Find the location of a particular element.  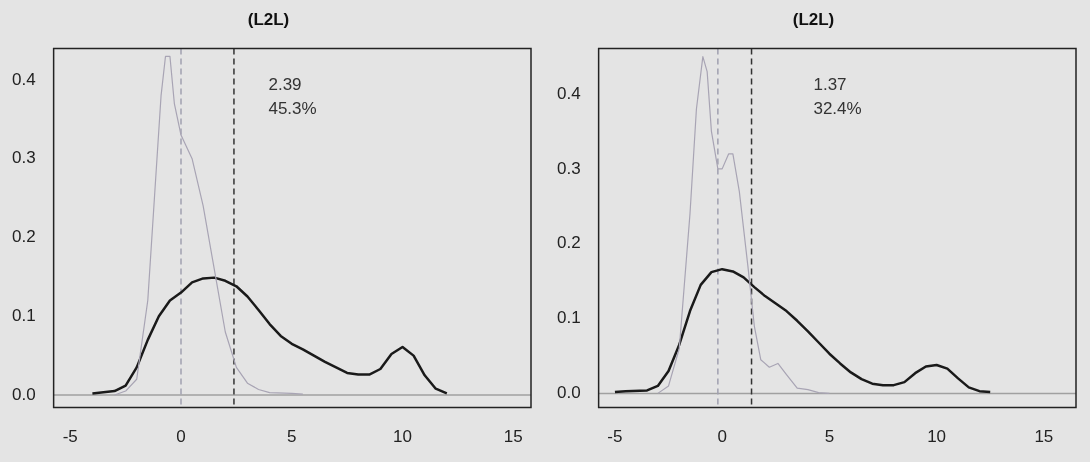

annotation: 45.3% is located at coordinates (292, 108).